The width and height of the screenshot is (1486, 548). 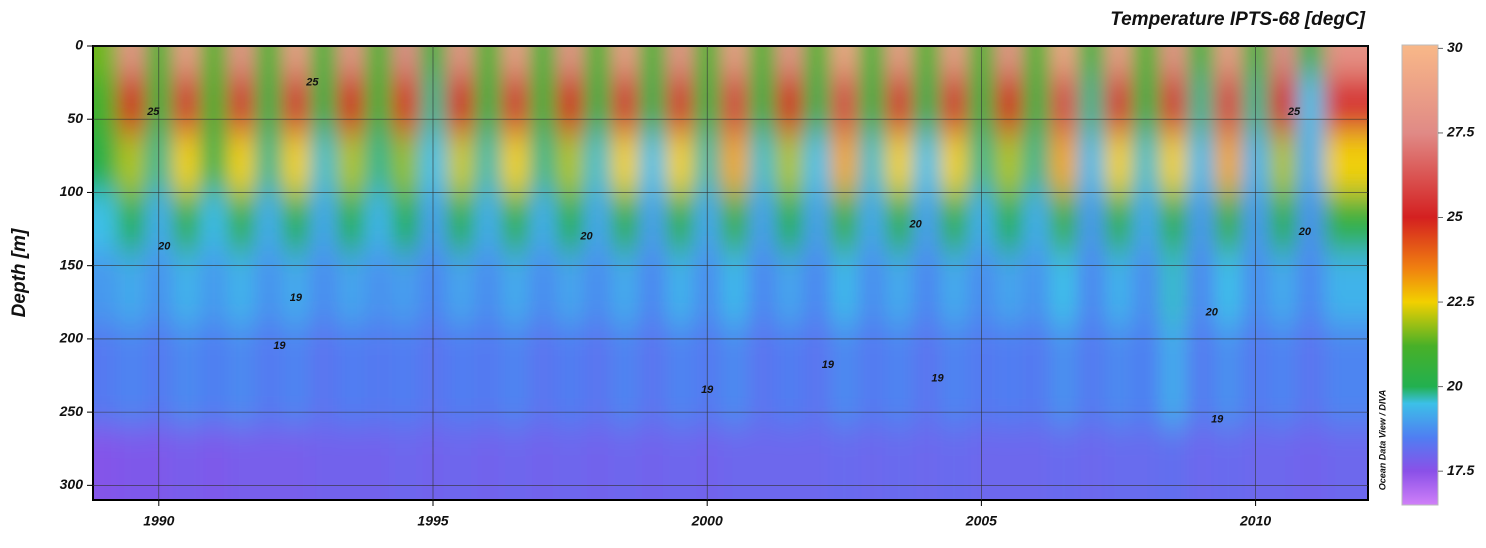 I want to click on y-tick-label: 100, so click(x=72, y=191).